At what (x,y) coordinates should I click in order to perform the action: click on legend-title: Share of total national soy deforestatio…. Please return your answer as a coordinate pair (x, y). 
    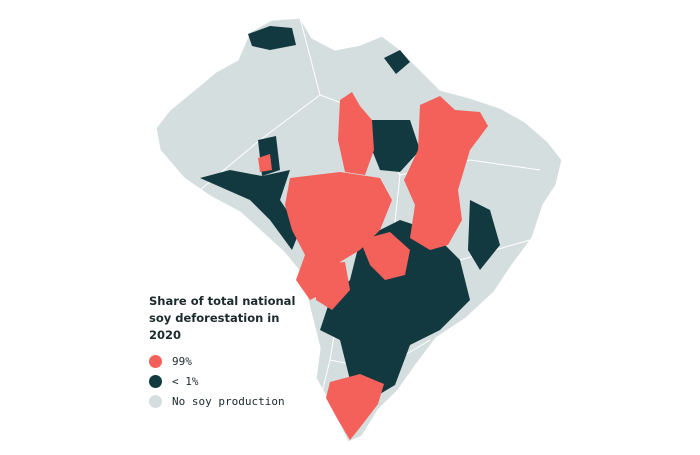
    Looking at the image, I should click on (222, 318).